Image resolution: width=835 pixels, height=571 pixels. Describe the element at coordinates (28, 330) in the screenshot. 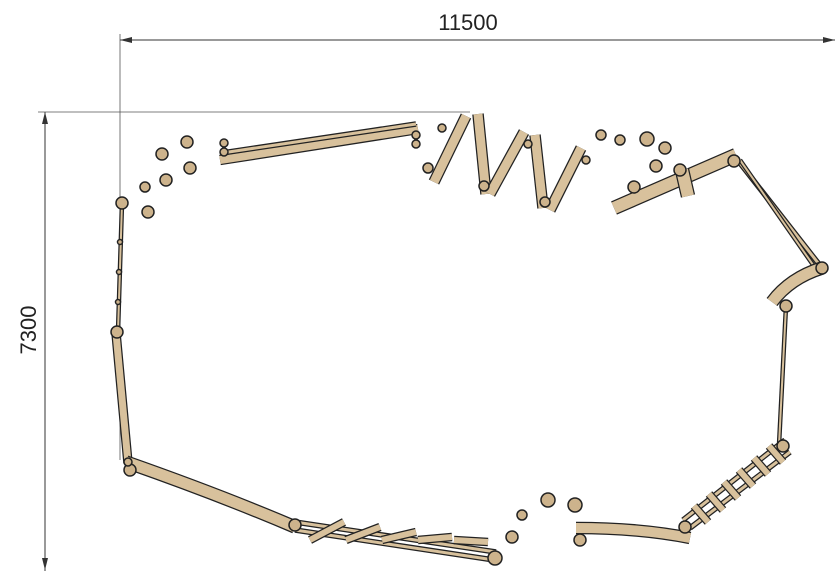

I see `height-label: 7300` at that location.